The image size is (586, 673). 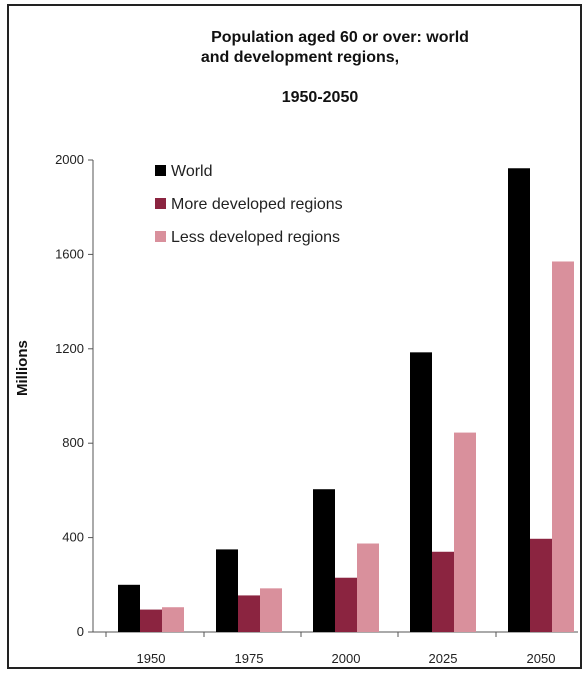 I want to click on bar-world-1975, so click(x=227, y=590).